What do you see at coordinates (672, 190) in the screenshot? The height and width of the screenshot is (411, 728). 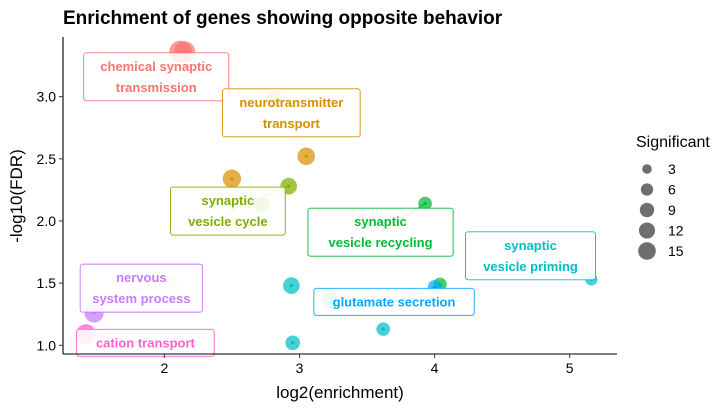 I see `legend-size-label: 6` at bounding box center [672, 190].